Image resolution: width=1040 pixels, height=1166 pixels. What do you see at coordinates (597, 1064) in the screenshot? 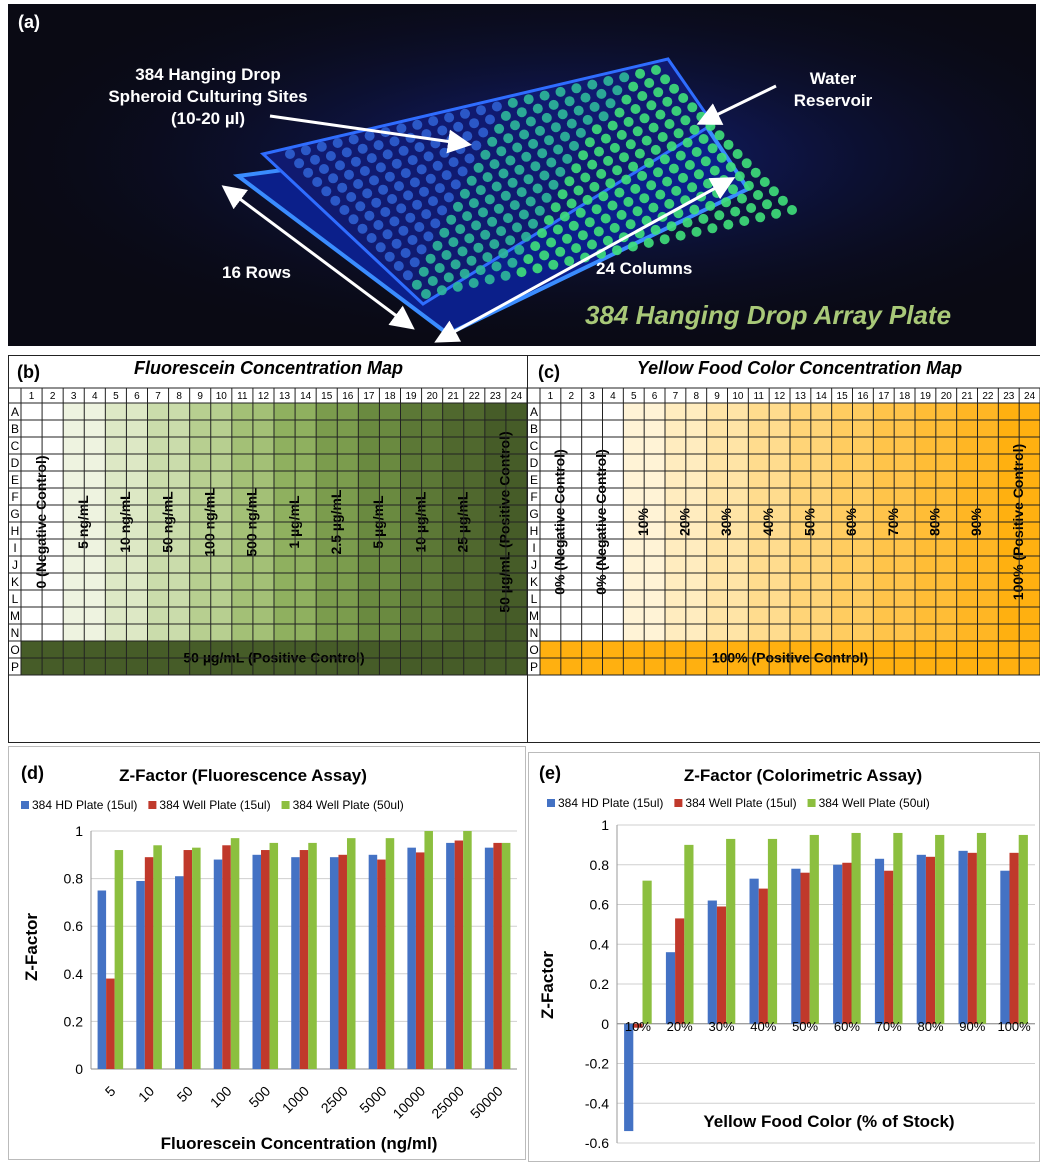
I see `y-tick-label: -0.2` at bounding box center [597, 1064].